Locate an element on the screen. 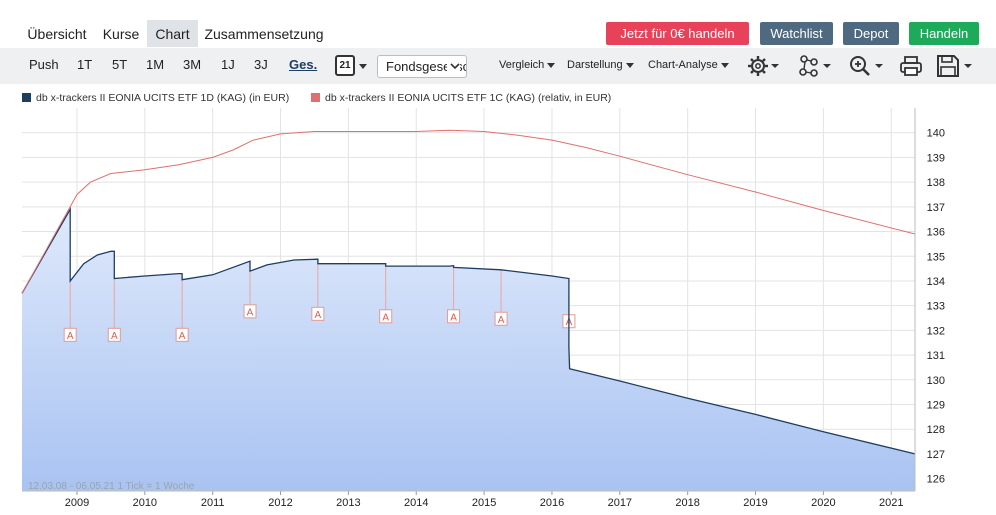  fund-company-select-value: Fondsgesellschaft is located at coordinates (426, 66).